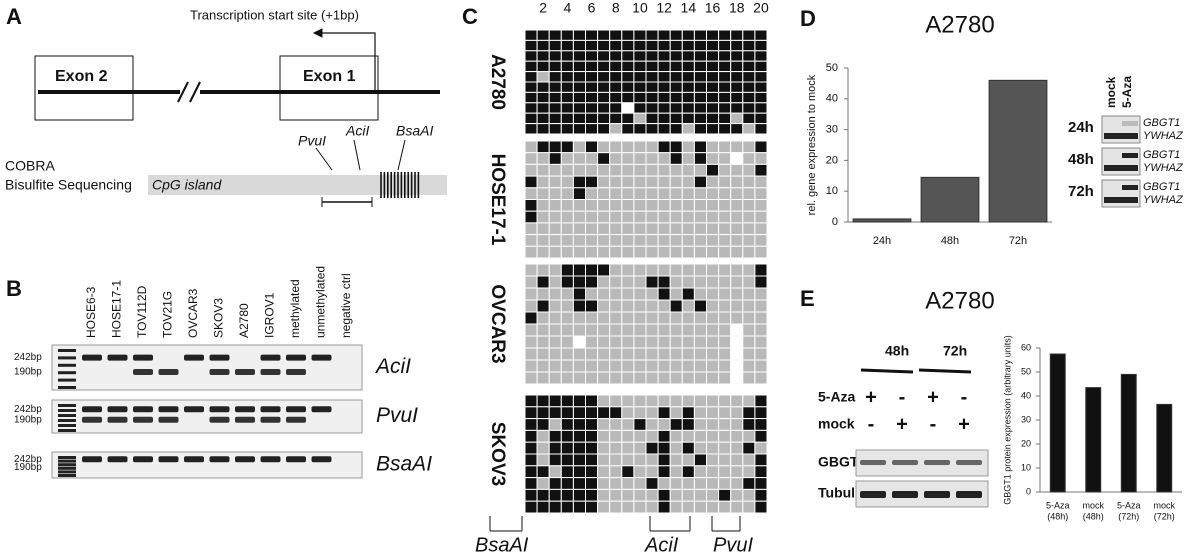 The width and height of the screenshot is (1200, 554). What do you see at coordinates (92, 419) in the screenshot?
I see `gel-band` at bounding box center [92, 419].